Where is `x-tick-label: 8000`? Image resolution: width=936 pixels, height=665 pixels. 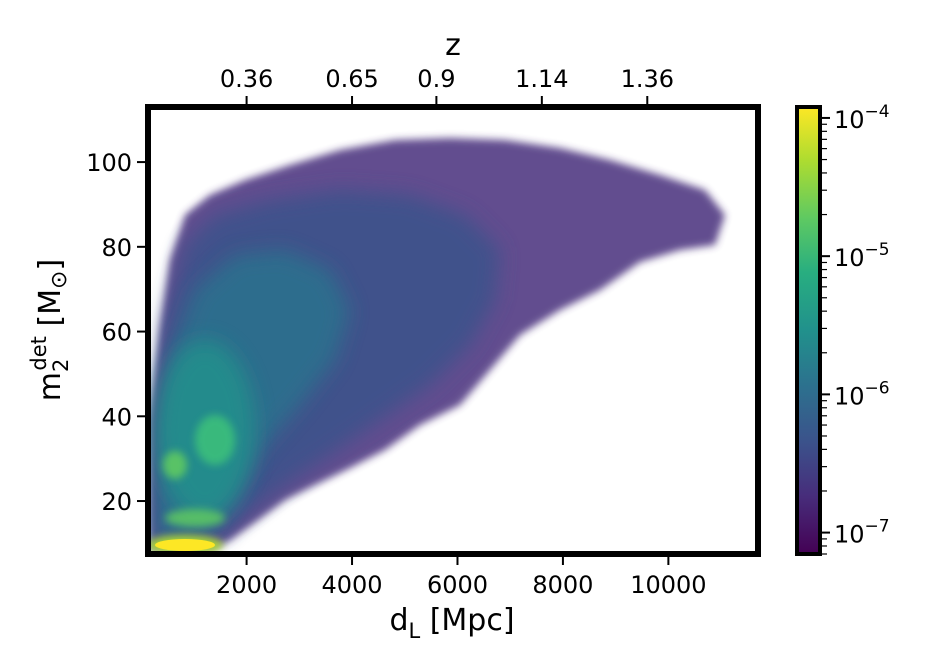 x-tick-label: 8000 is located at coordinates (562, 585).